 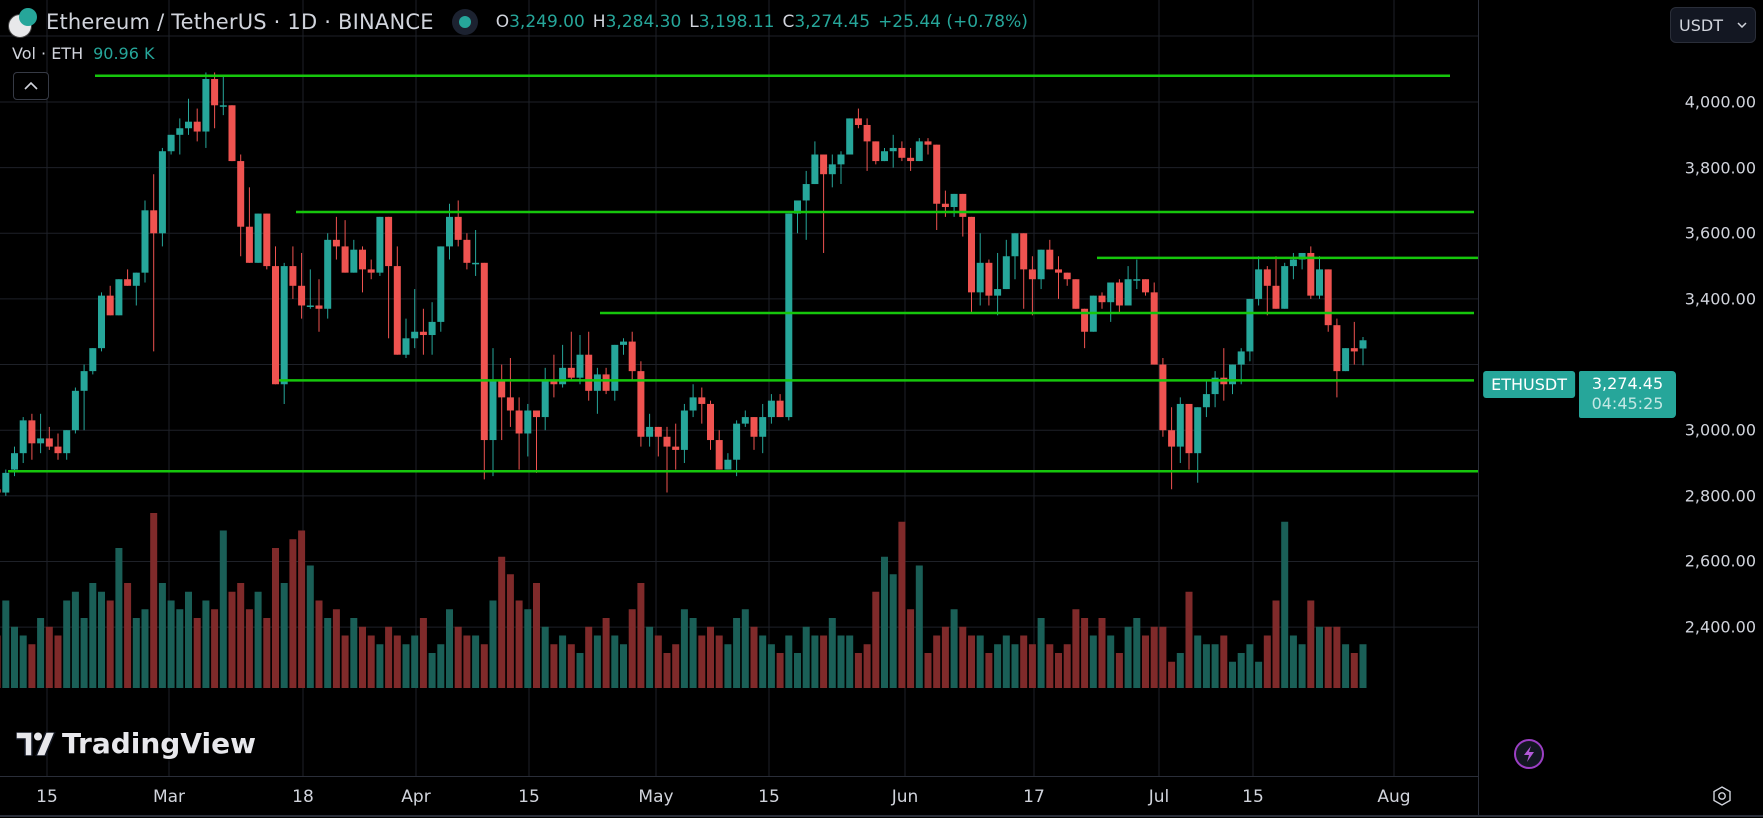 What do you see at coordinates (1713, 25) in the screenshot?
I see `currency-selector: USDT` at bounding box center [1713, 25].